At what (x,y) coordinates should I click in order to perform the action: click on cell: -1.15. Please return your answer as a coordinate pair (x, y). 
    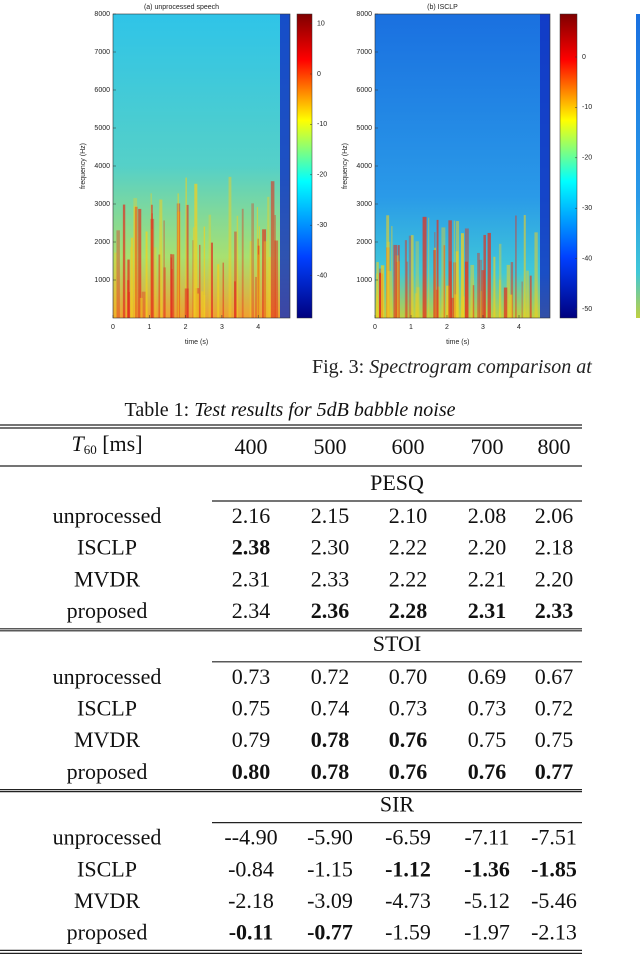
    Looking at the image, I should click on (330, 868).